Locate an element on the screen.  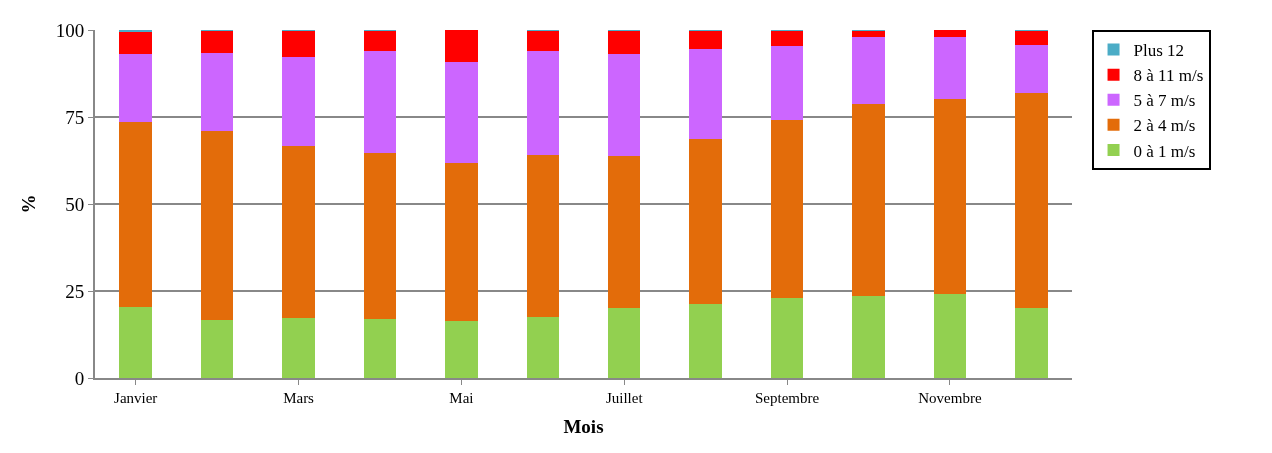
legend-label: 2 à 4 m/s is located at coordinates (1164, 126).